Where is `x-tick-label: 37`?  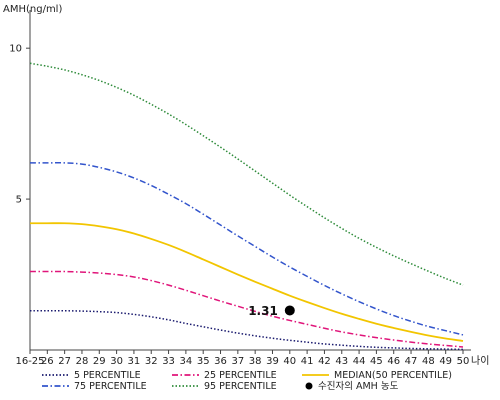
x-tick-label: 37 is located at coordinates (237, 361).